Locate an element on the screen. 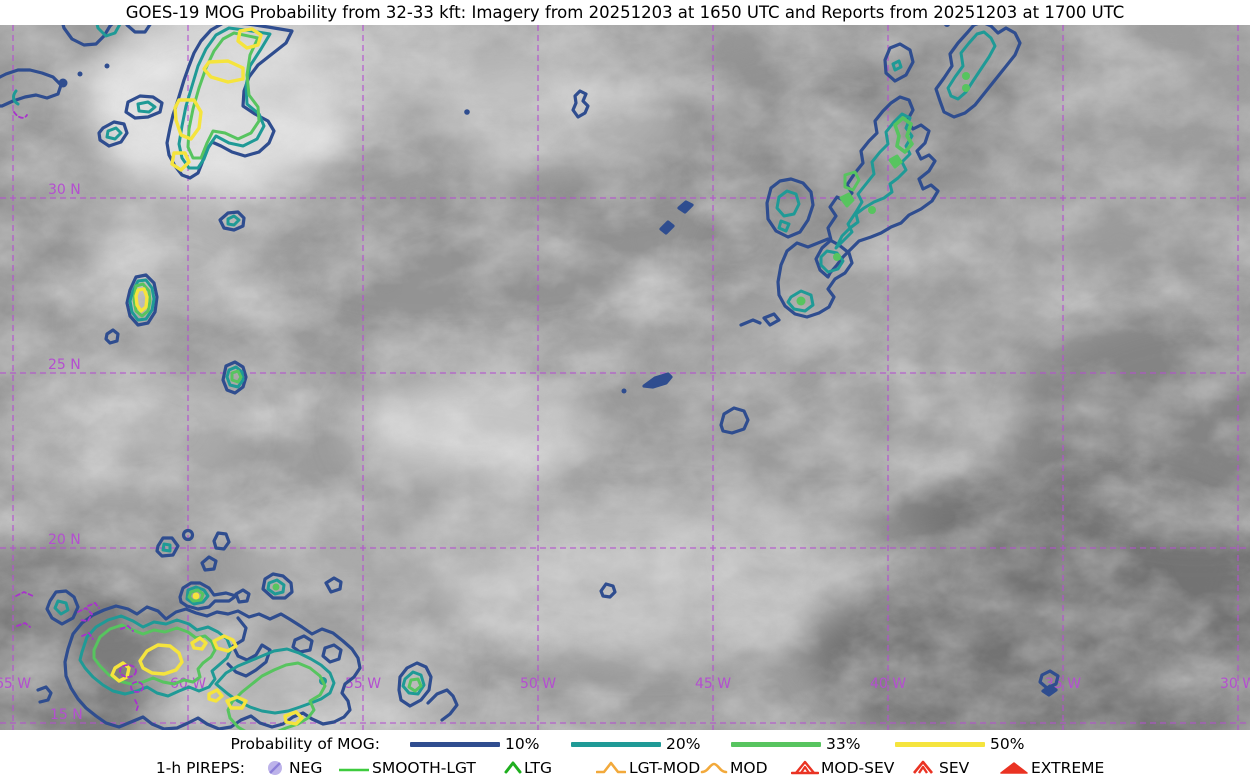  pirep-neg-icon is located at coordinates (275, 768).